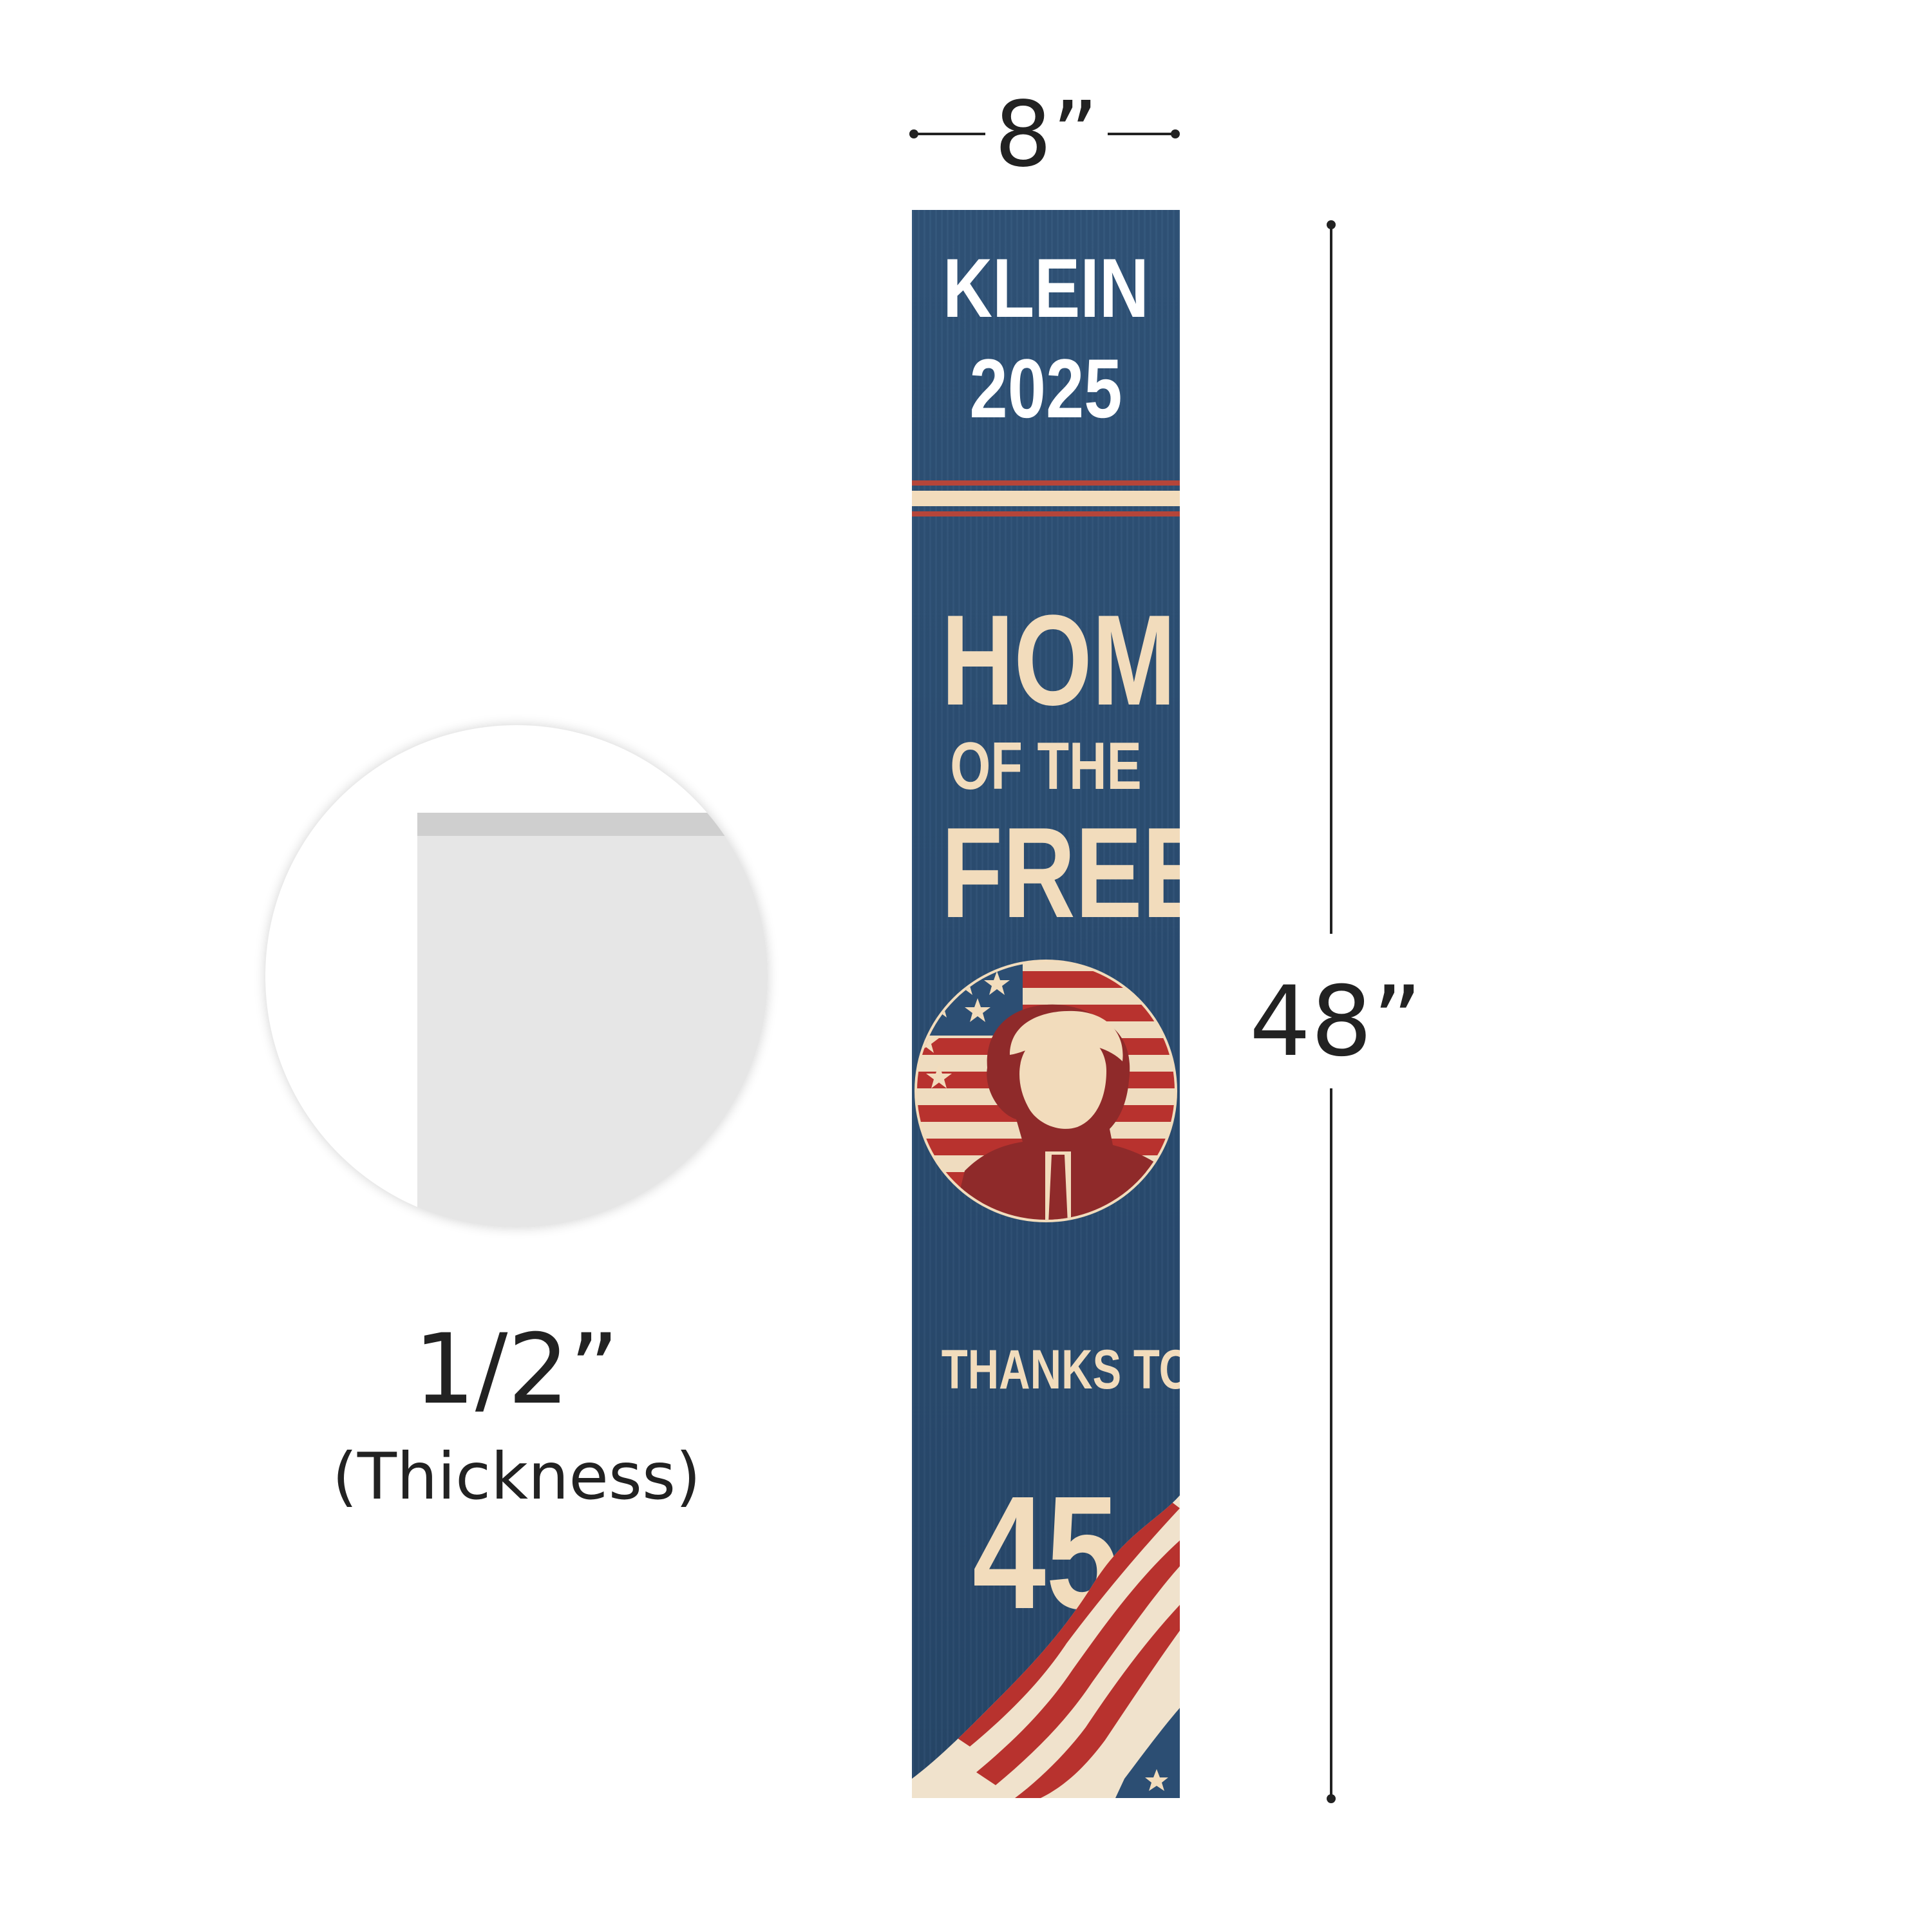 This screenshot has width=1932, height=1932. Describe the element at coordinates (516, 1477) in the screenshot. I see `thickness-label: (Thickness)` at that location.